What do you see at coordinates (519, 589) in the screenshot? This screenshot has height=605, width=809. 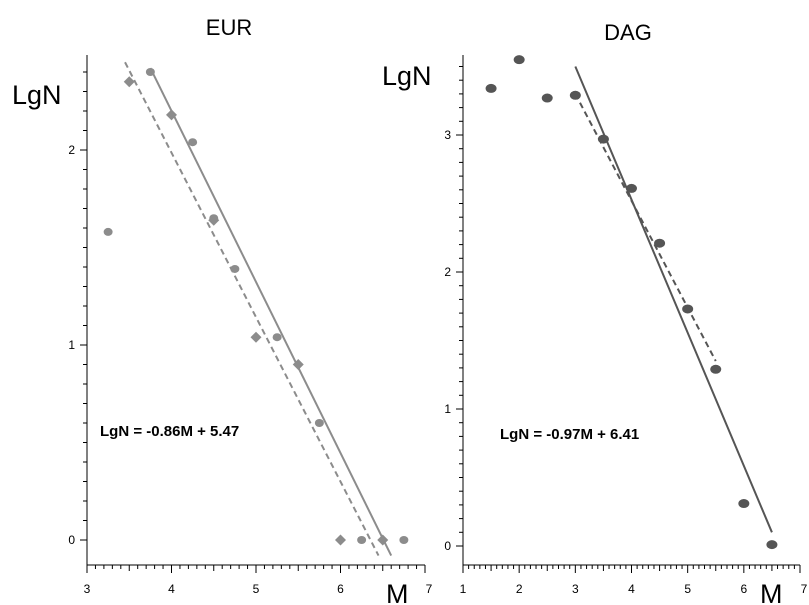 I see `x-tick-label: 2` at bounding box center [519, 589].